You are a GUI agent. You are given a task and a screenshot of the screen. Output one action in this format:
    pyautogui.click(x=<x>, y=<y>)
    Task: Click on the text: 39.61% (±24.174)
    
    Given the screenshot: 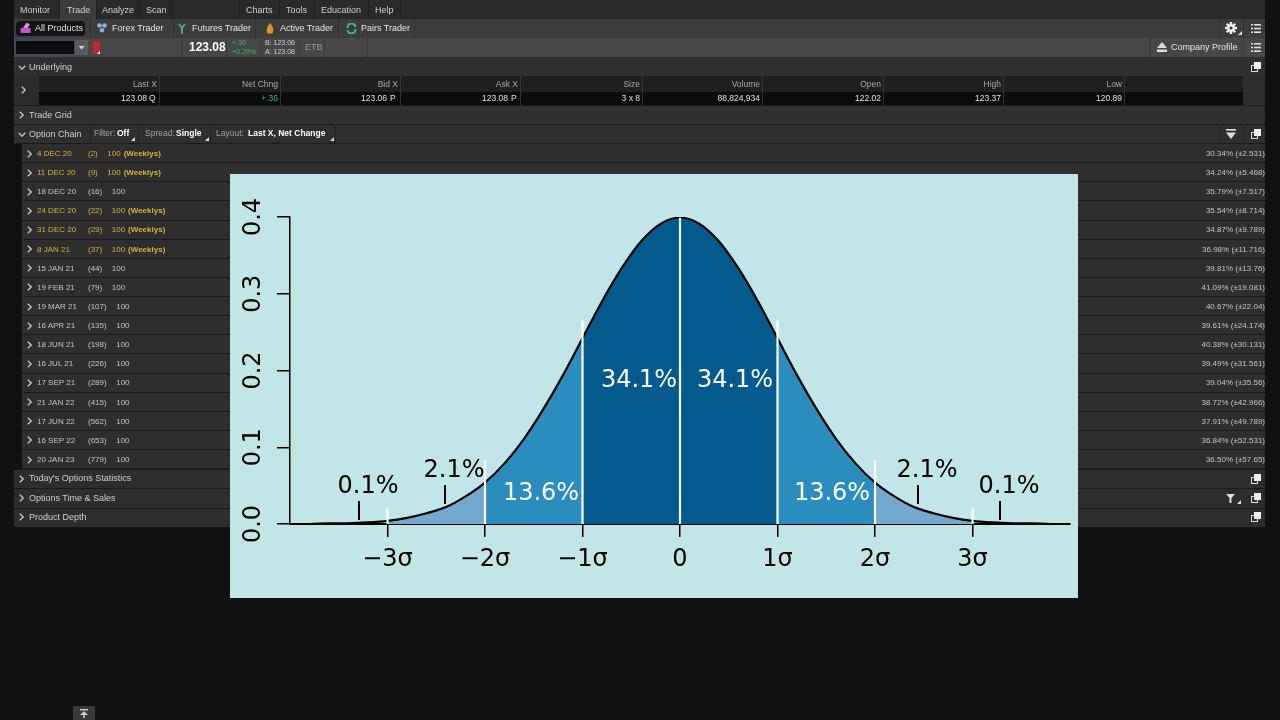 What is the action you would take?
    pyautogui.click(x=1233, y=326)
    